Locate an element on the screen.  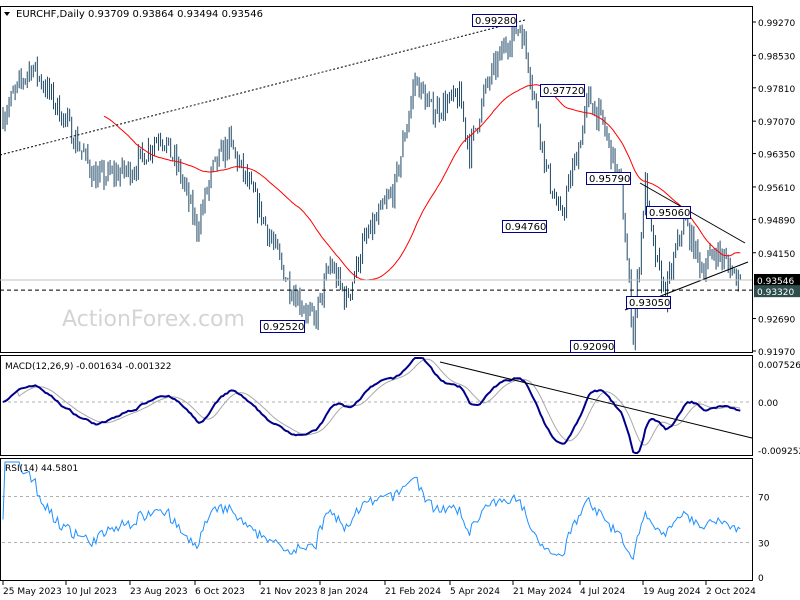
x-tick-label: 4 Jul 2024 is located at coordinates (602, 592).